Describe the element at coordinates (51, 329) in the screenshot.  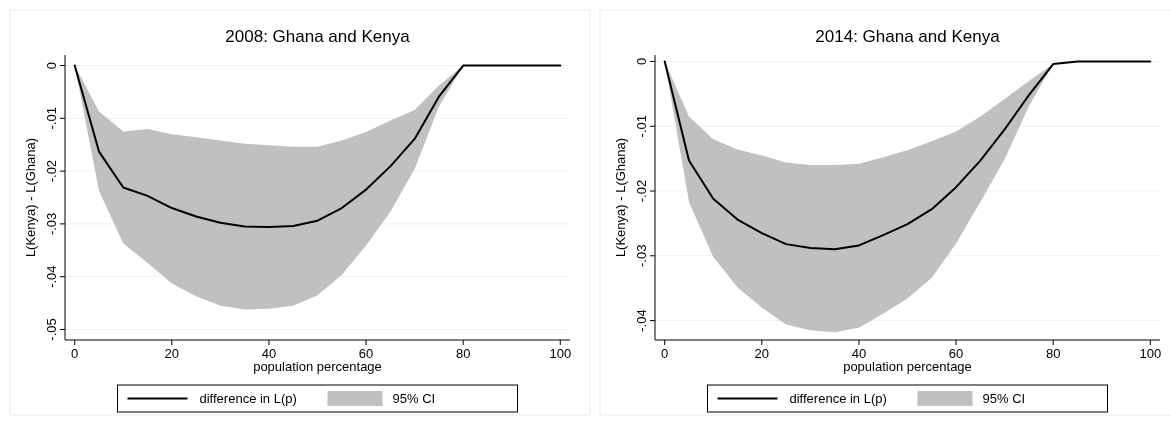
I see `y-tick-label: -.05` at that location.